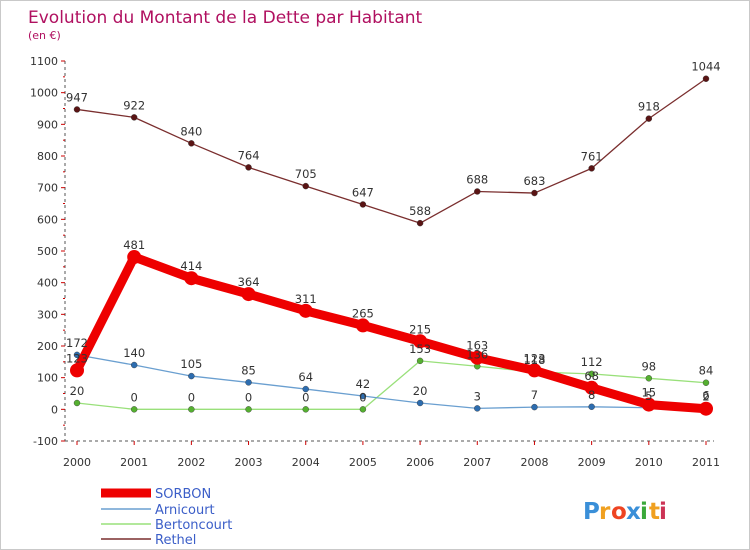 Image resolution: width=750 pixels, height=550 pixels. What do you see at coordinates (134, 462) in the screenshot?
I see `x-tick-label: 2001` at bounding box center [134, 462].